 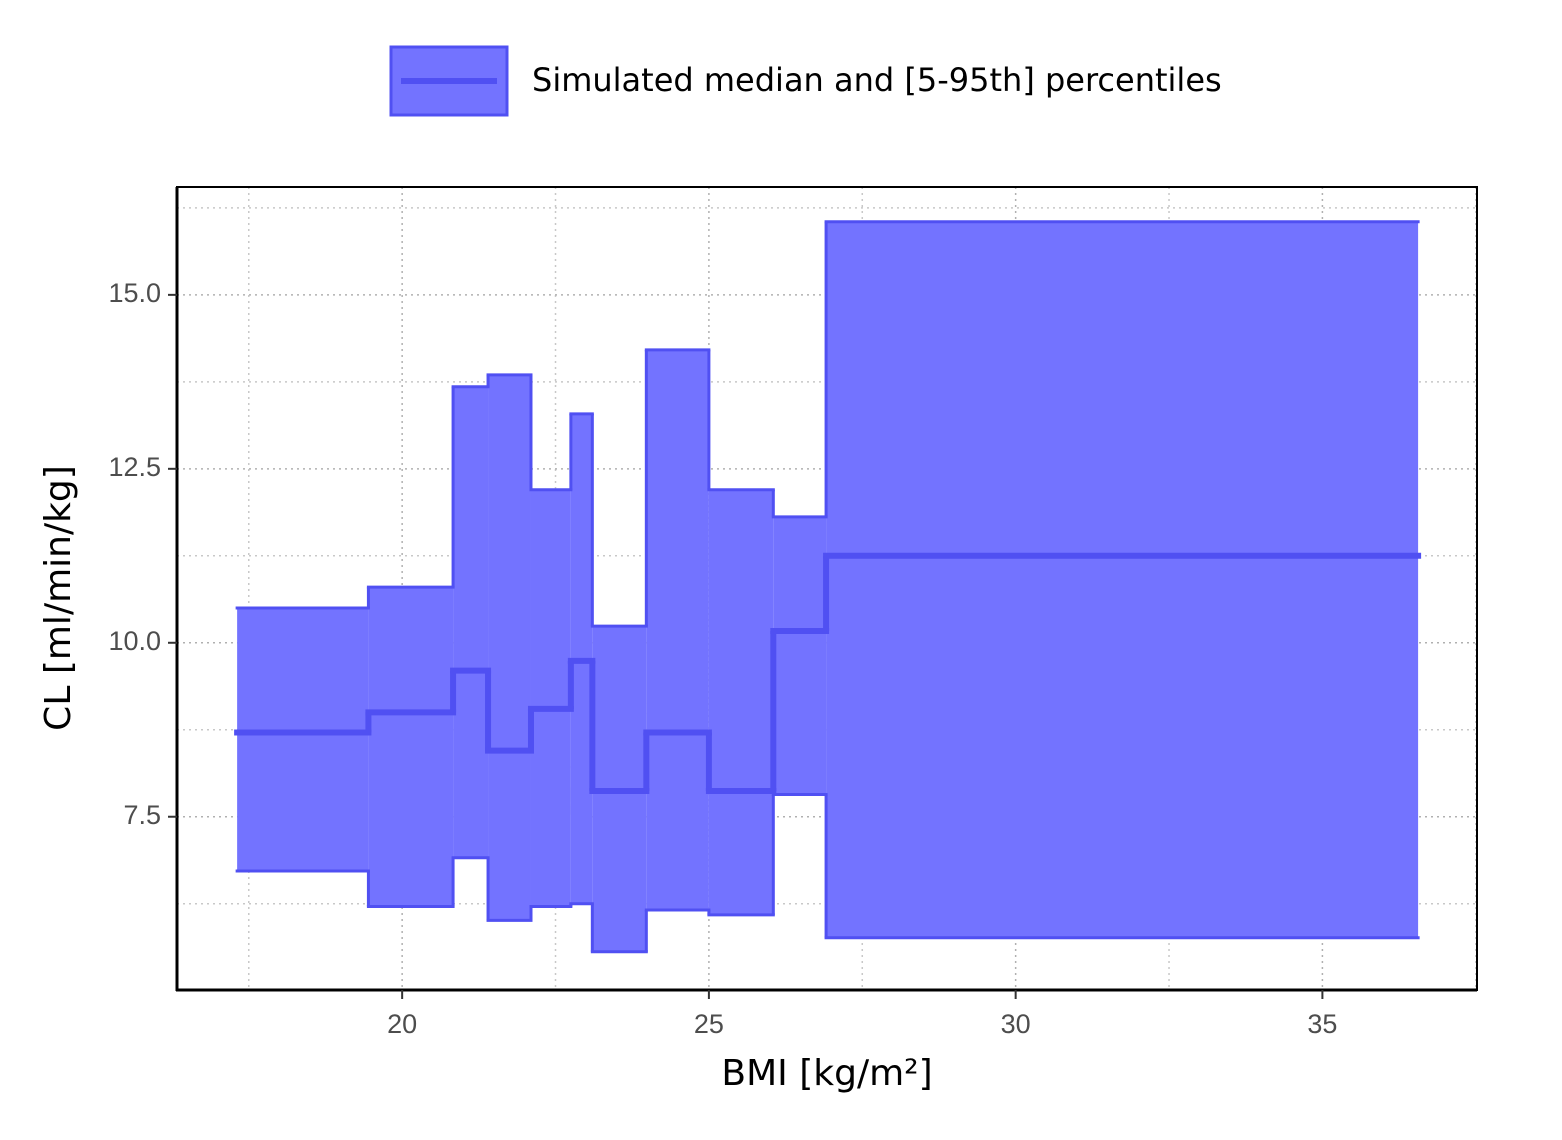 I want to click on y-tick-label: 12.5, so click(x=134, y=467).